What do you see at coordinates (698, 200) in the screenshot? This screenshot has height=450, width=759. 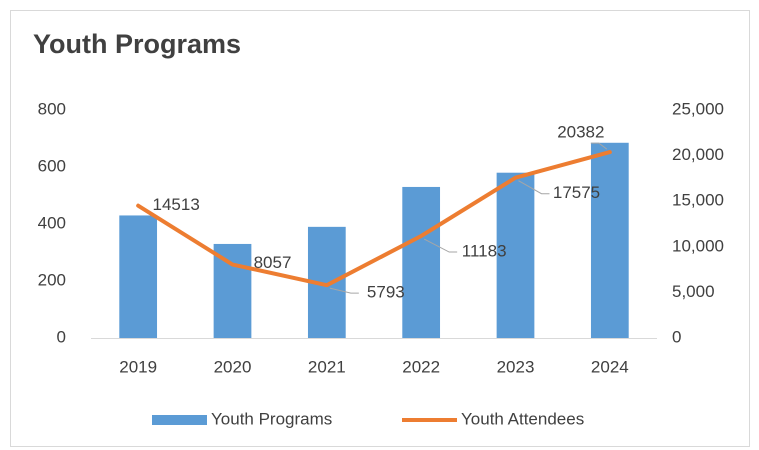 I see `y2-tick-label: 15,000` at bounding box center [698, 200].